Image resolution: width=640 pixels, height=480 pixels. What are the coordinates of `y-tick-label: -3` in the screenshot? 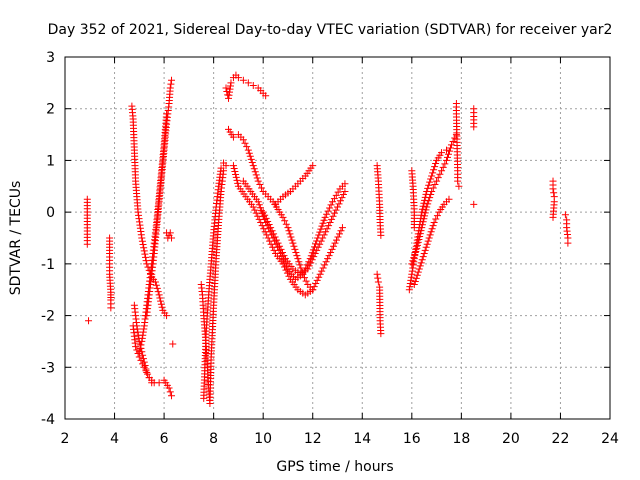 It's located at (48, 368).